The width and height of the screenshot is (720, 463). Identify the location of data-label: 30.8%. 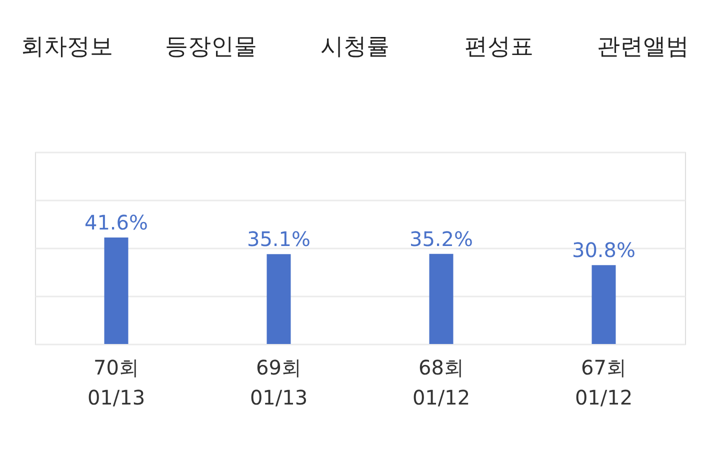
(604, 250).